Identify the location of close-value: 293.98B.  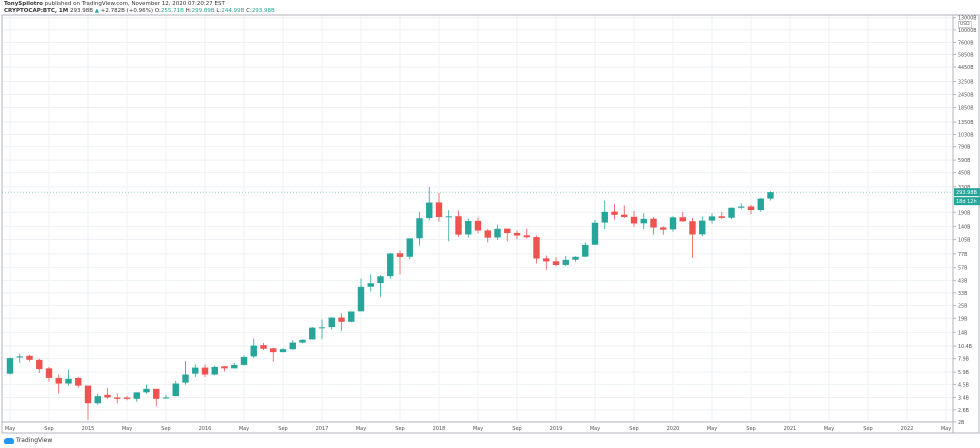
(263, 11).